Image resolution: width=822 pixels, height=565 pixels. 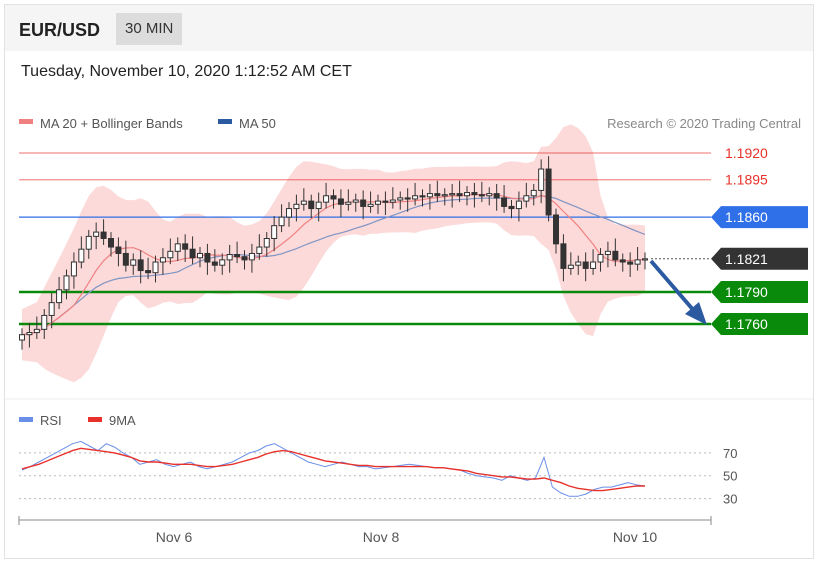 What do you see at coordinates (759, 258) in the screenshot?
I see `level-tag-1.1821` at bounding box center [759, 258].